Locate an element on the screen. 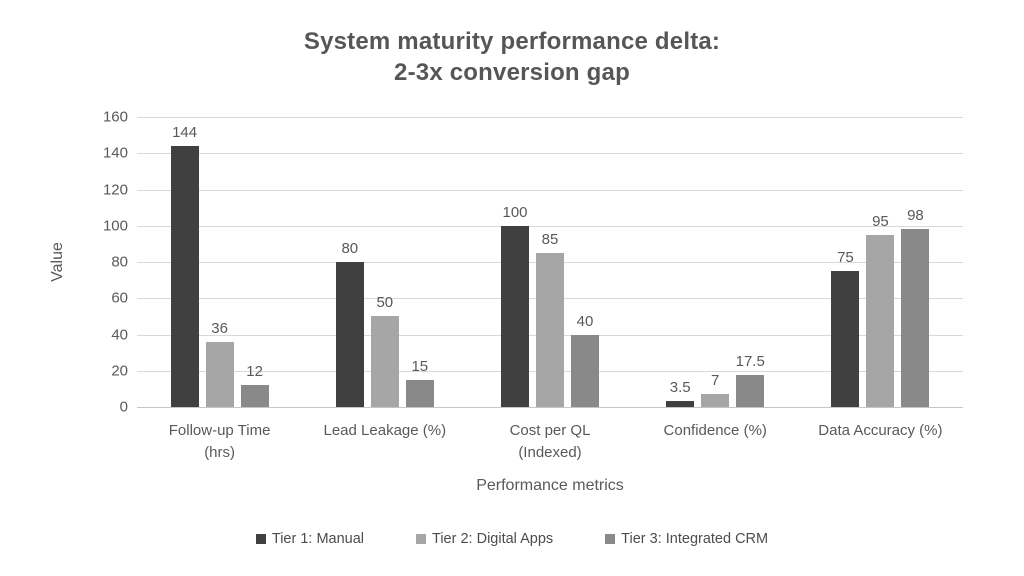 The height and width of the screenshot is (576, 1024). bar: 75 is located at coordinates (845, 328).